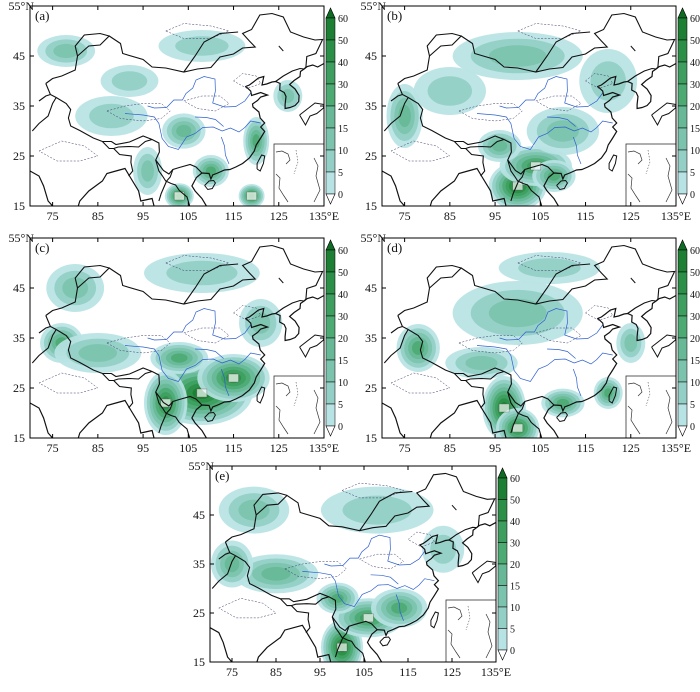  What do you see at coordinates (371, 56) in the screenshot?
I see `y-tick-label: 45` at bounding box center [371, 56].